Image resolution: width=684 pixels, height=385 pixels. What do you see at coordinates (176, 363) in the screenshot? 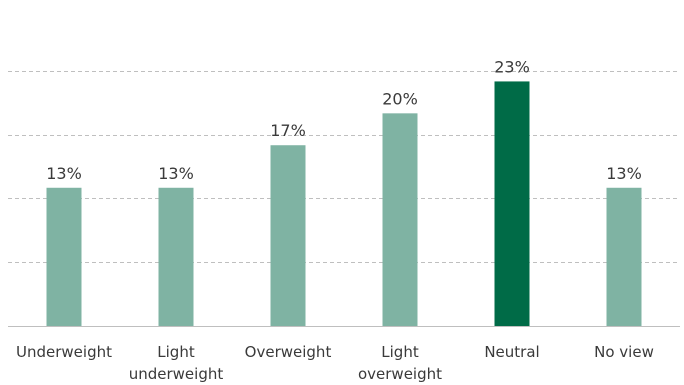
I see `x-tick-label-2: Light underweight` at bounding box center [176, 363].